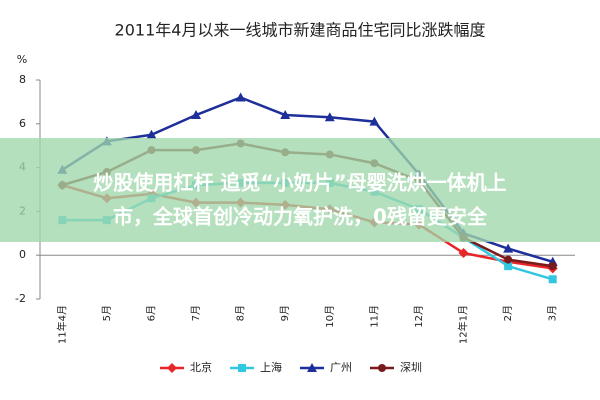 The width and height of the screenshot is (600, 400). I want to click on y-tick-label: 0, so click(22, 254).